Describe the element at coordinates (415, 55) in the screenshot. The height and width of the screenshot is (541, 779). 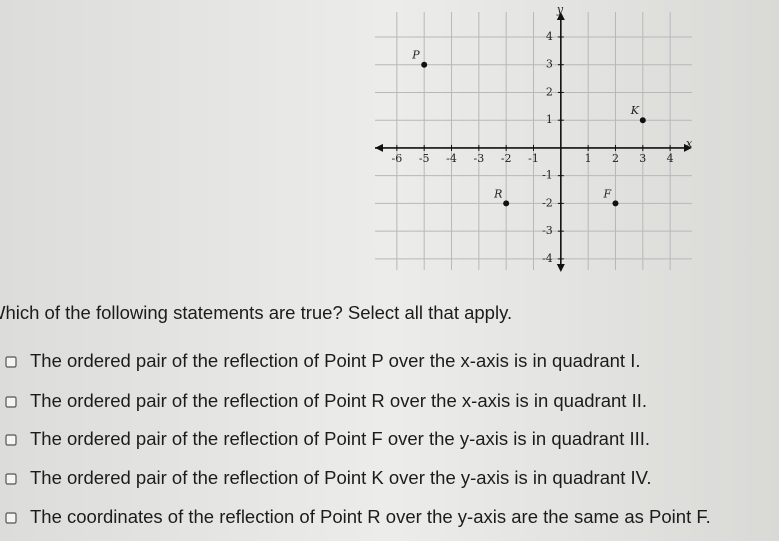
I see `point-label: P` at that location.